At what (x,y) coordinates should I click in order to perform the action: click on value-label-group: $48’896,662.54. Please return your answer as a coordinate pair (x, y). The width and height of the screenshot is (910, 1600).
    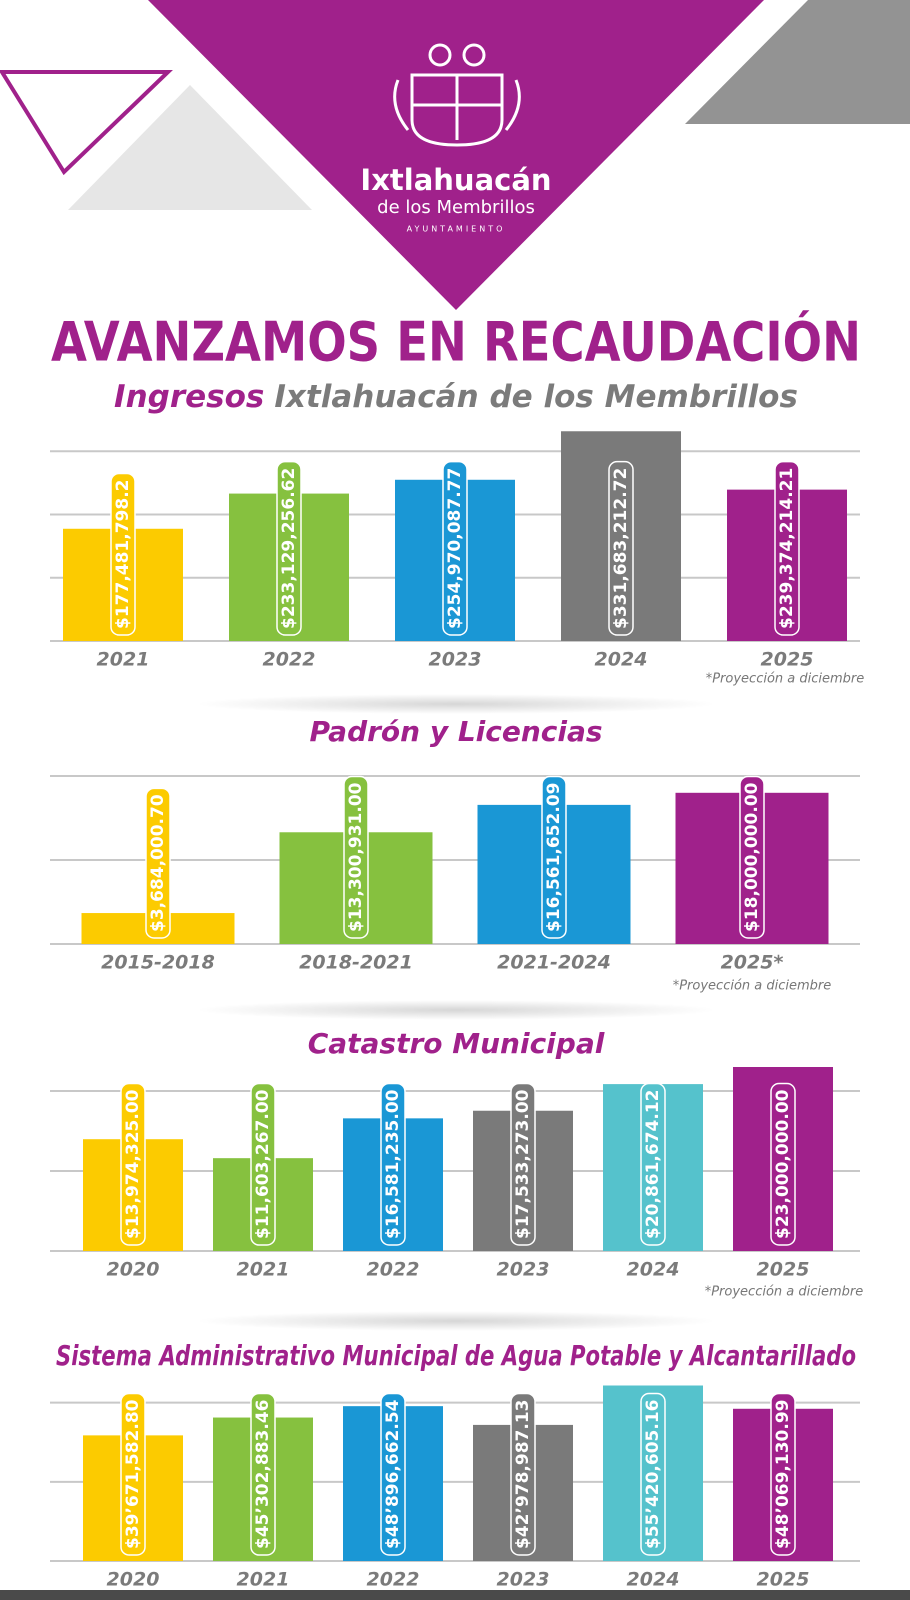
    Looking at the image, I should click on (393, 1474).